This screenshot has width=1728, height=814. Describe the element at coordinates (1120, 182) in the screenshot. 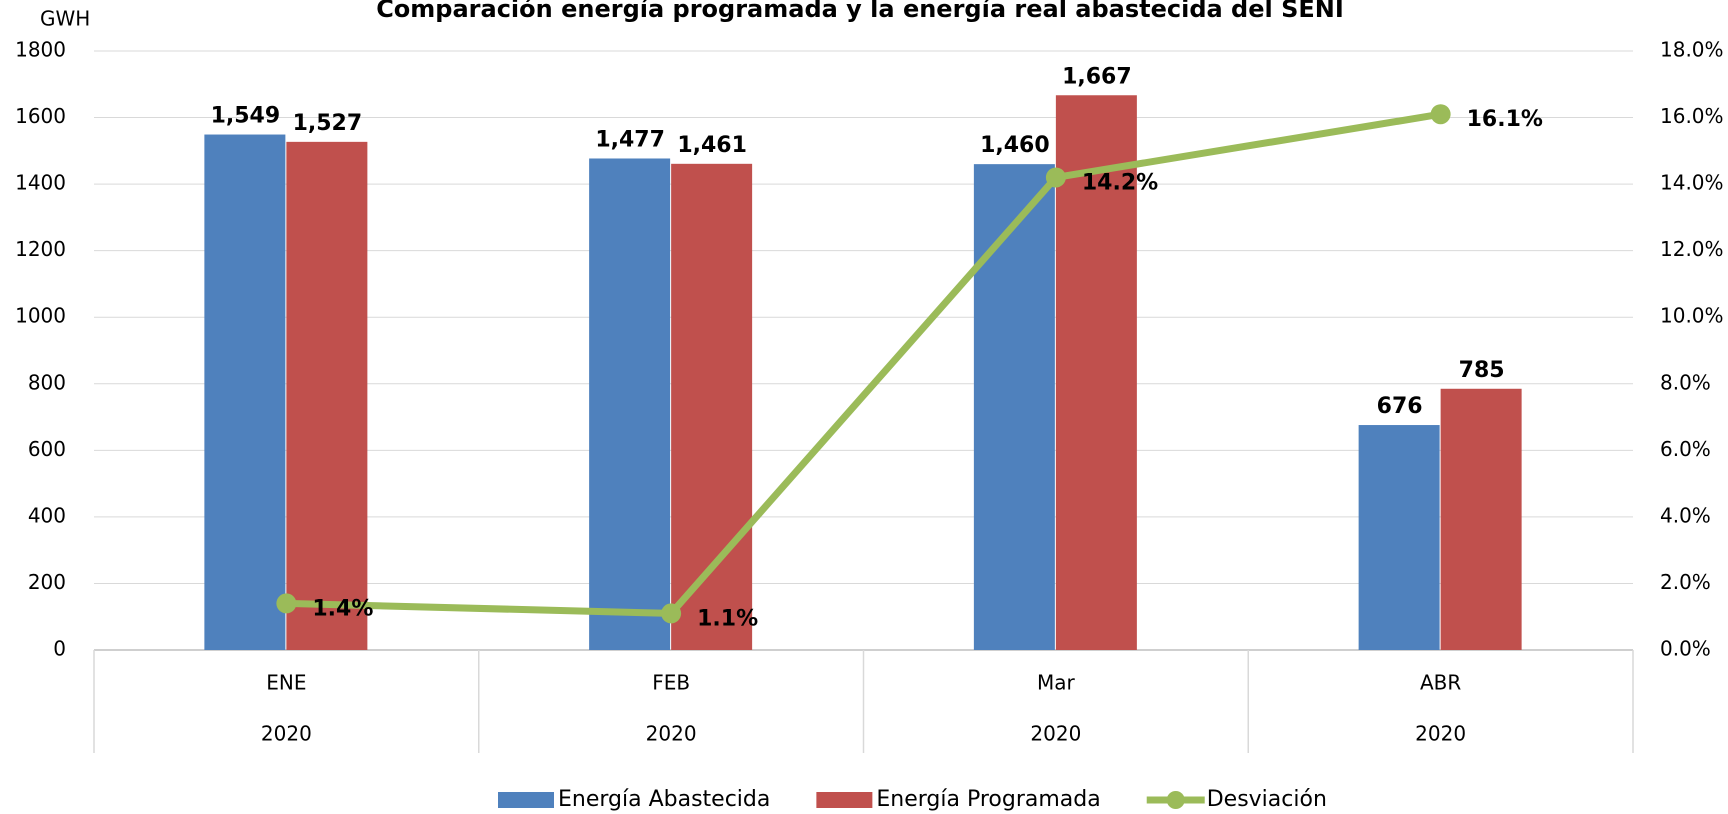

I see `data-label: 14.2%` at that location.